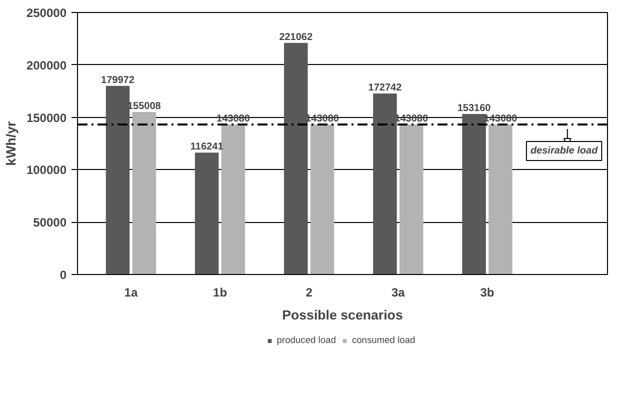  What do you see at coordinates (46, 170) in the screenshot?
I see `y-tick-label: 100000` at bounding box center [46, 170].